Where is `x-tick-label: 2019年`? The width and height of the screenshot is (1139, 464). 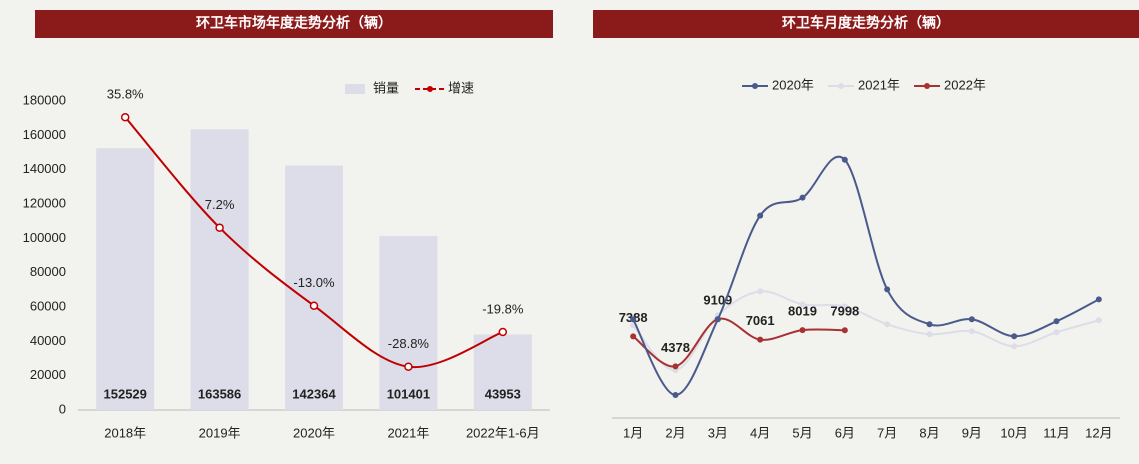 x-tick-label: 2019年 is located at coordinates (220, 432).